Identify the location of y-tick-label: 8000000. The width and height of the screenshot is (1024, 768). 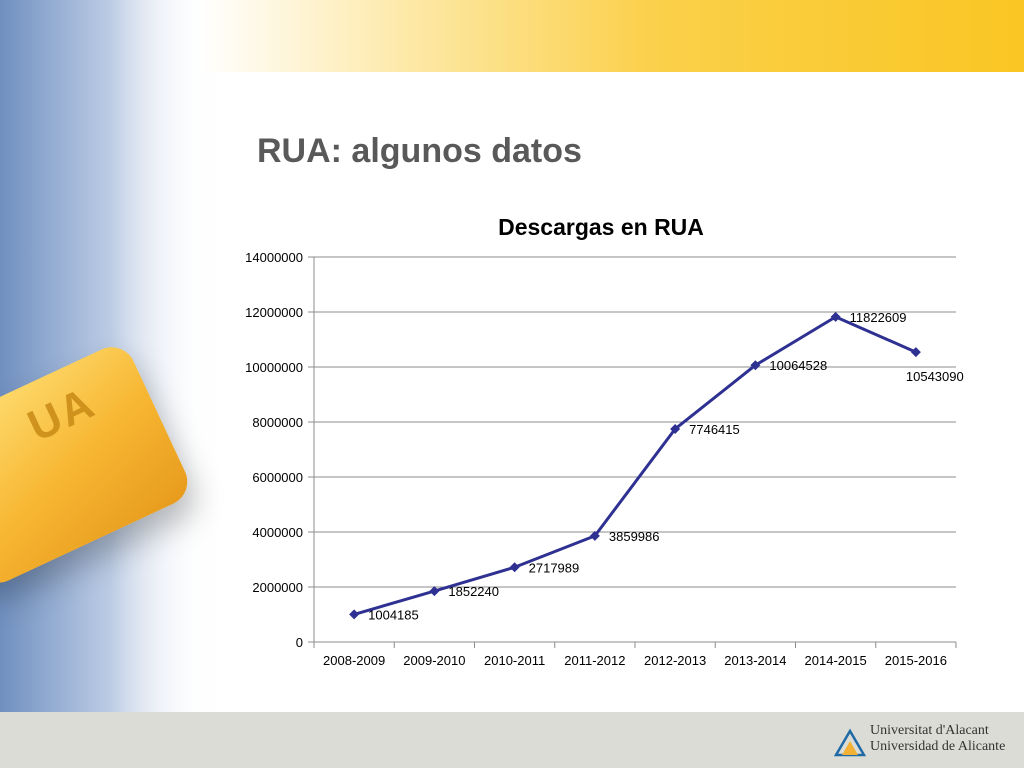
(277, 422).